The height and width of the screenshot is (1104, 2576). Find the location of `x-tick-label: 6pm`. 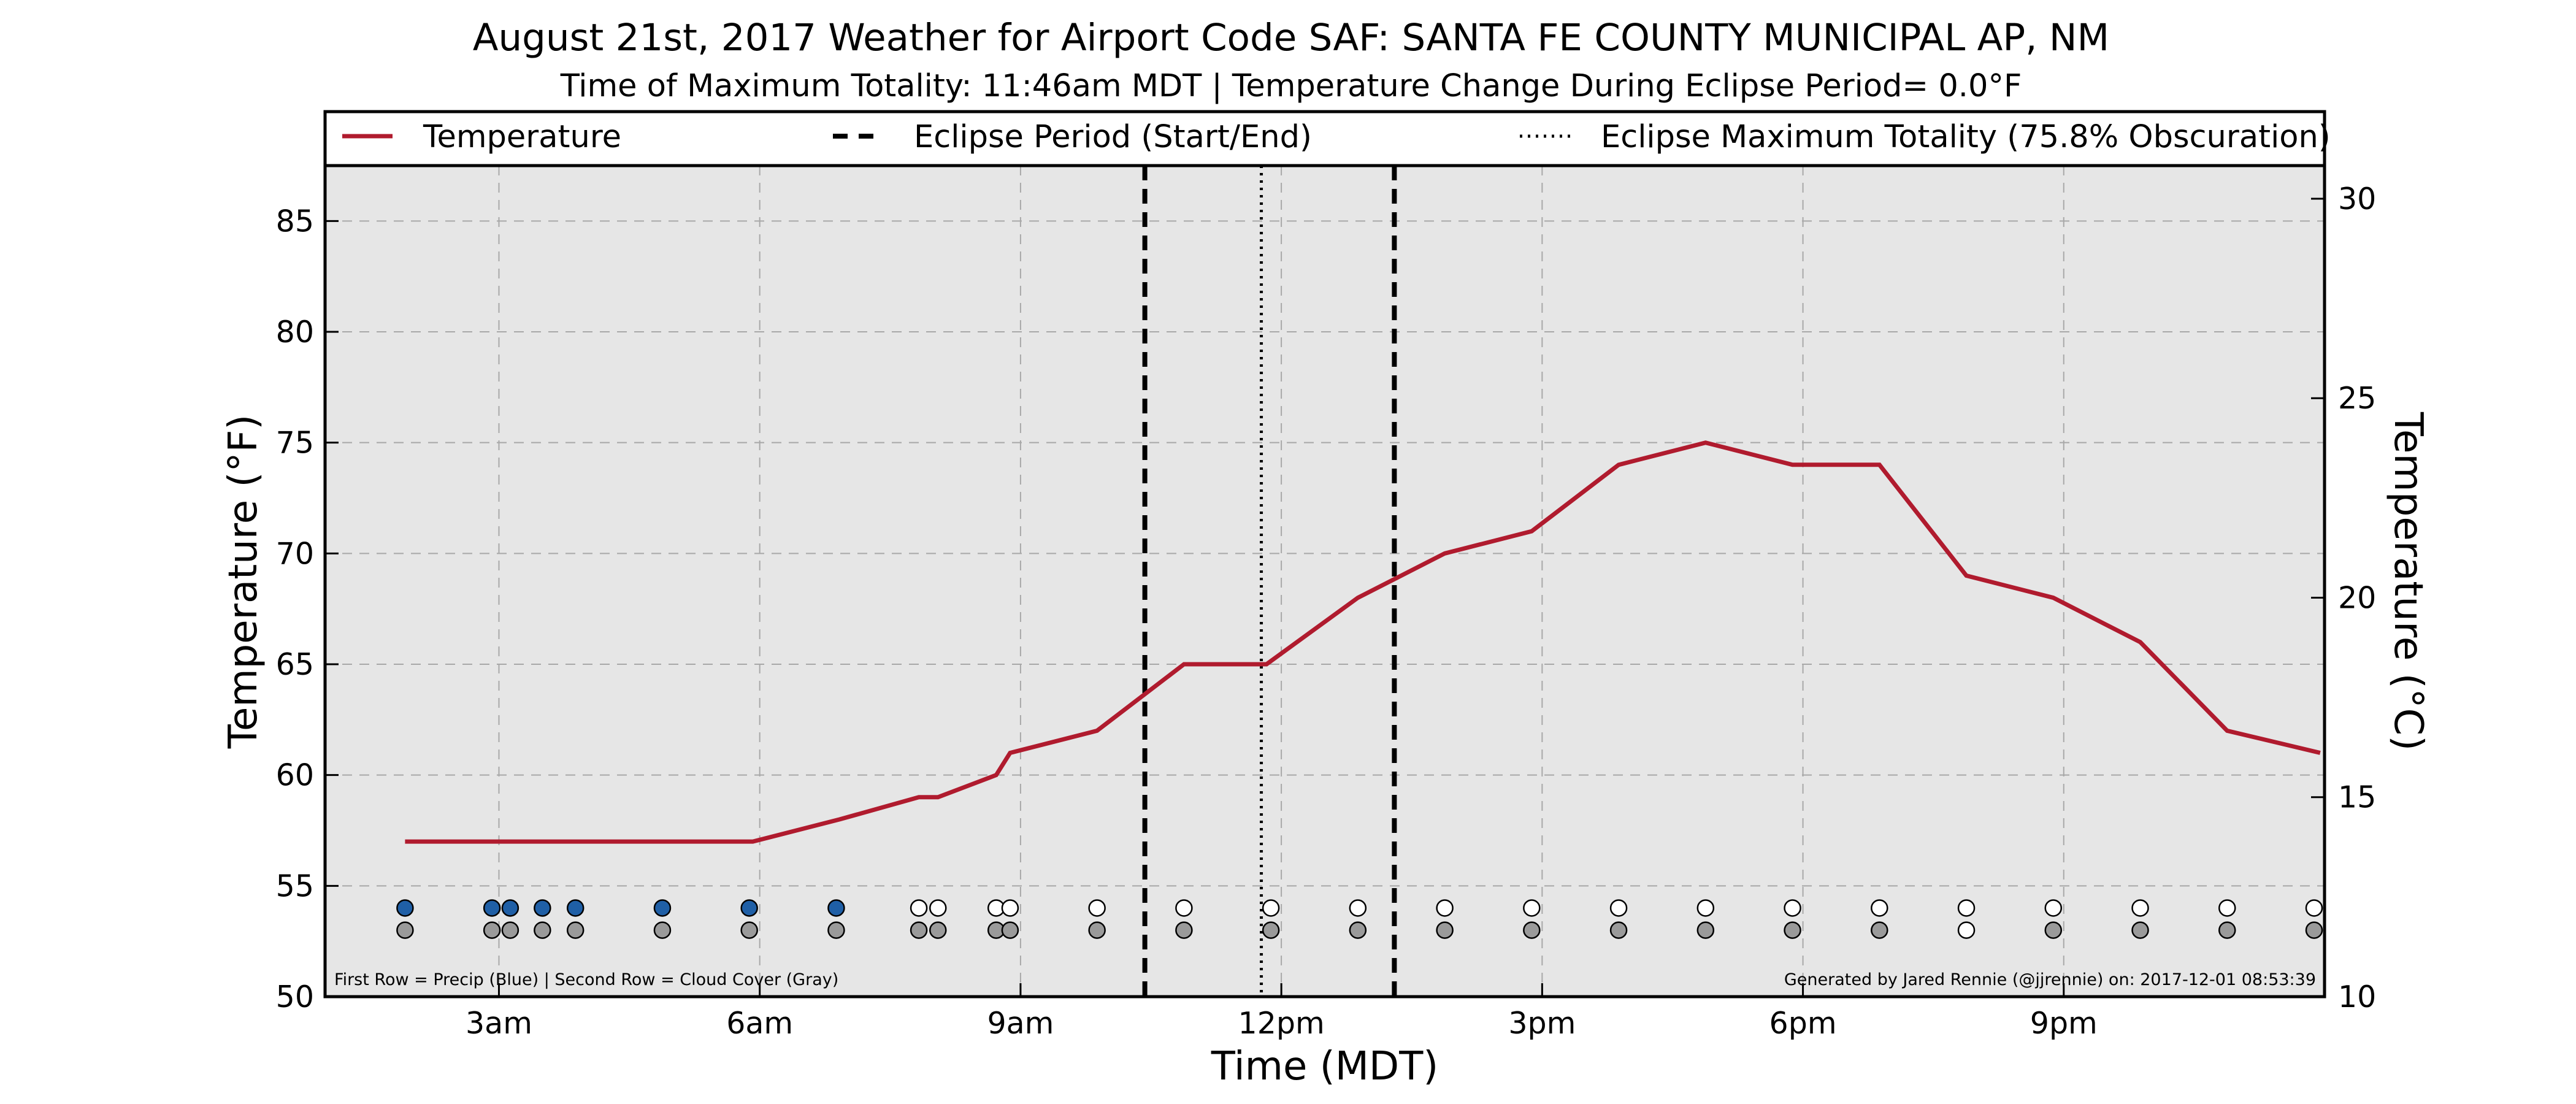

x-tick-label: 6pm is located at coordinates (1803, 1023).